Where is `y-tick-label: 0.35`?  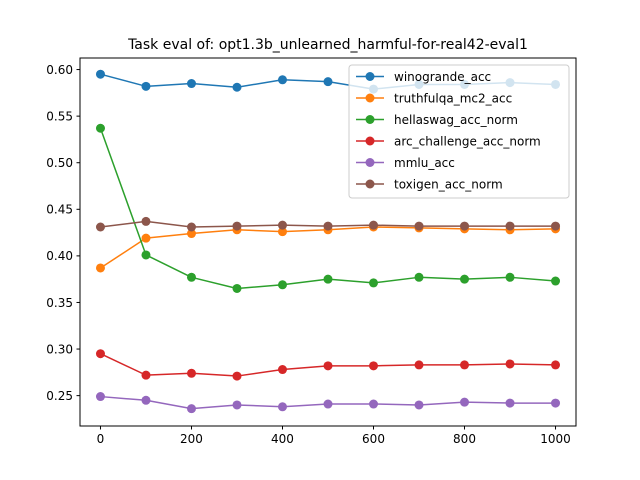
y-tick-label: 0.35 is located at coordinates (59, 303).